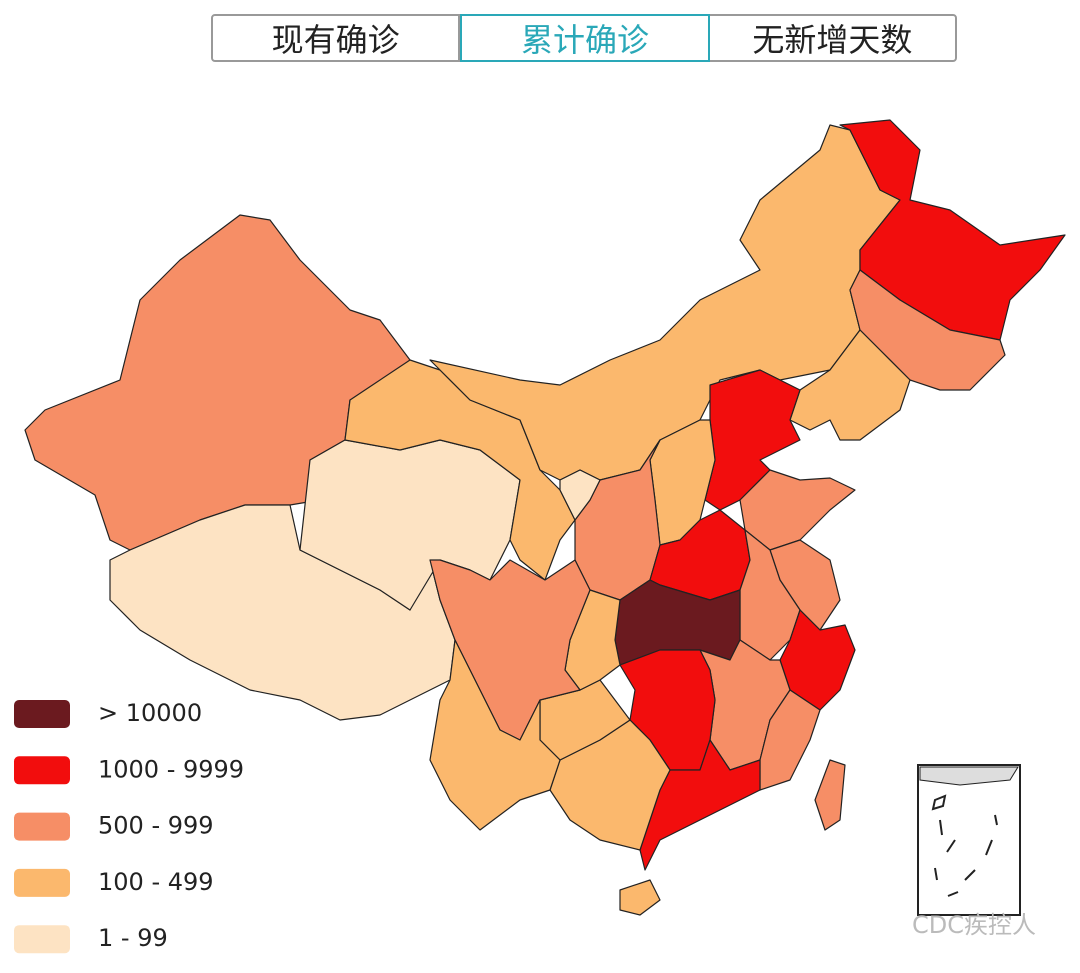 The height and width of the screenshot is (973, 1080). I want to click on tab-bar: 现有确诊 累计确诊 无新增天数, so click(584, 38).